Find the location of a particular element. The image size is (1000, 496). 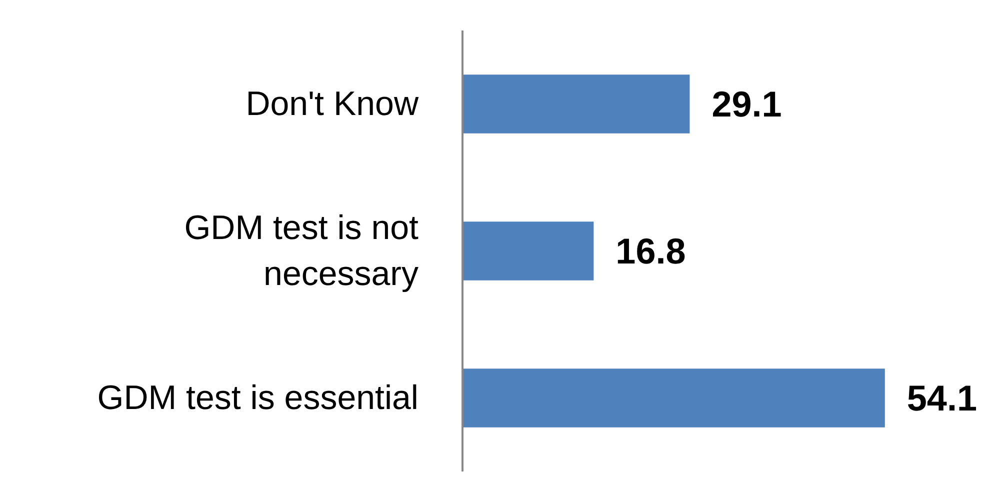

data-label: 54.1 is located at coordinates (941, 398).